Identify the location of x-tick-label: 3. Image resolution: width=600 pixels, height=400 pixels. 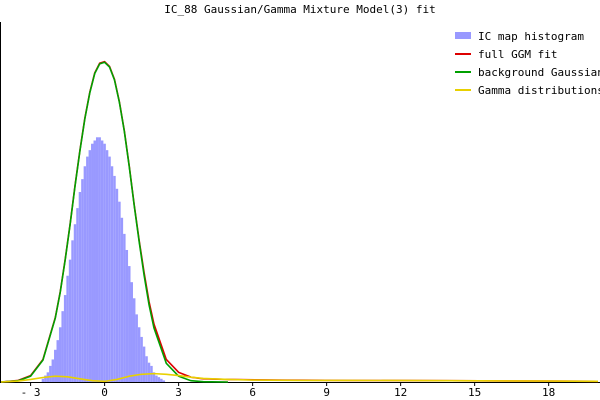
(178, 392).